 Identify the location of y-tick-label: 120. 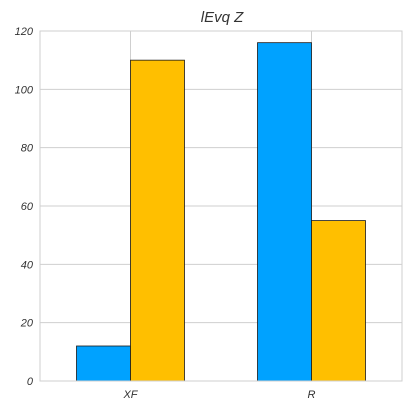
(24, 32).